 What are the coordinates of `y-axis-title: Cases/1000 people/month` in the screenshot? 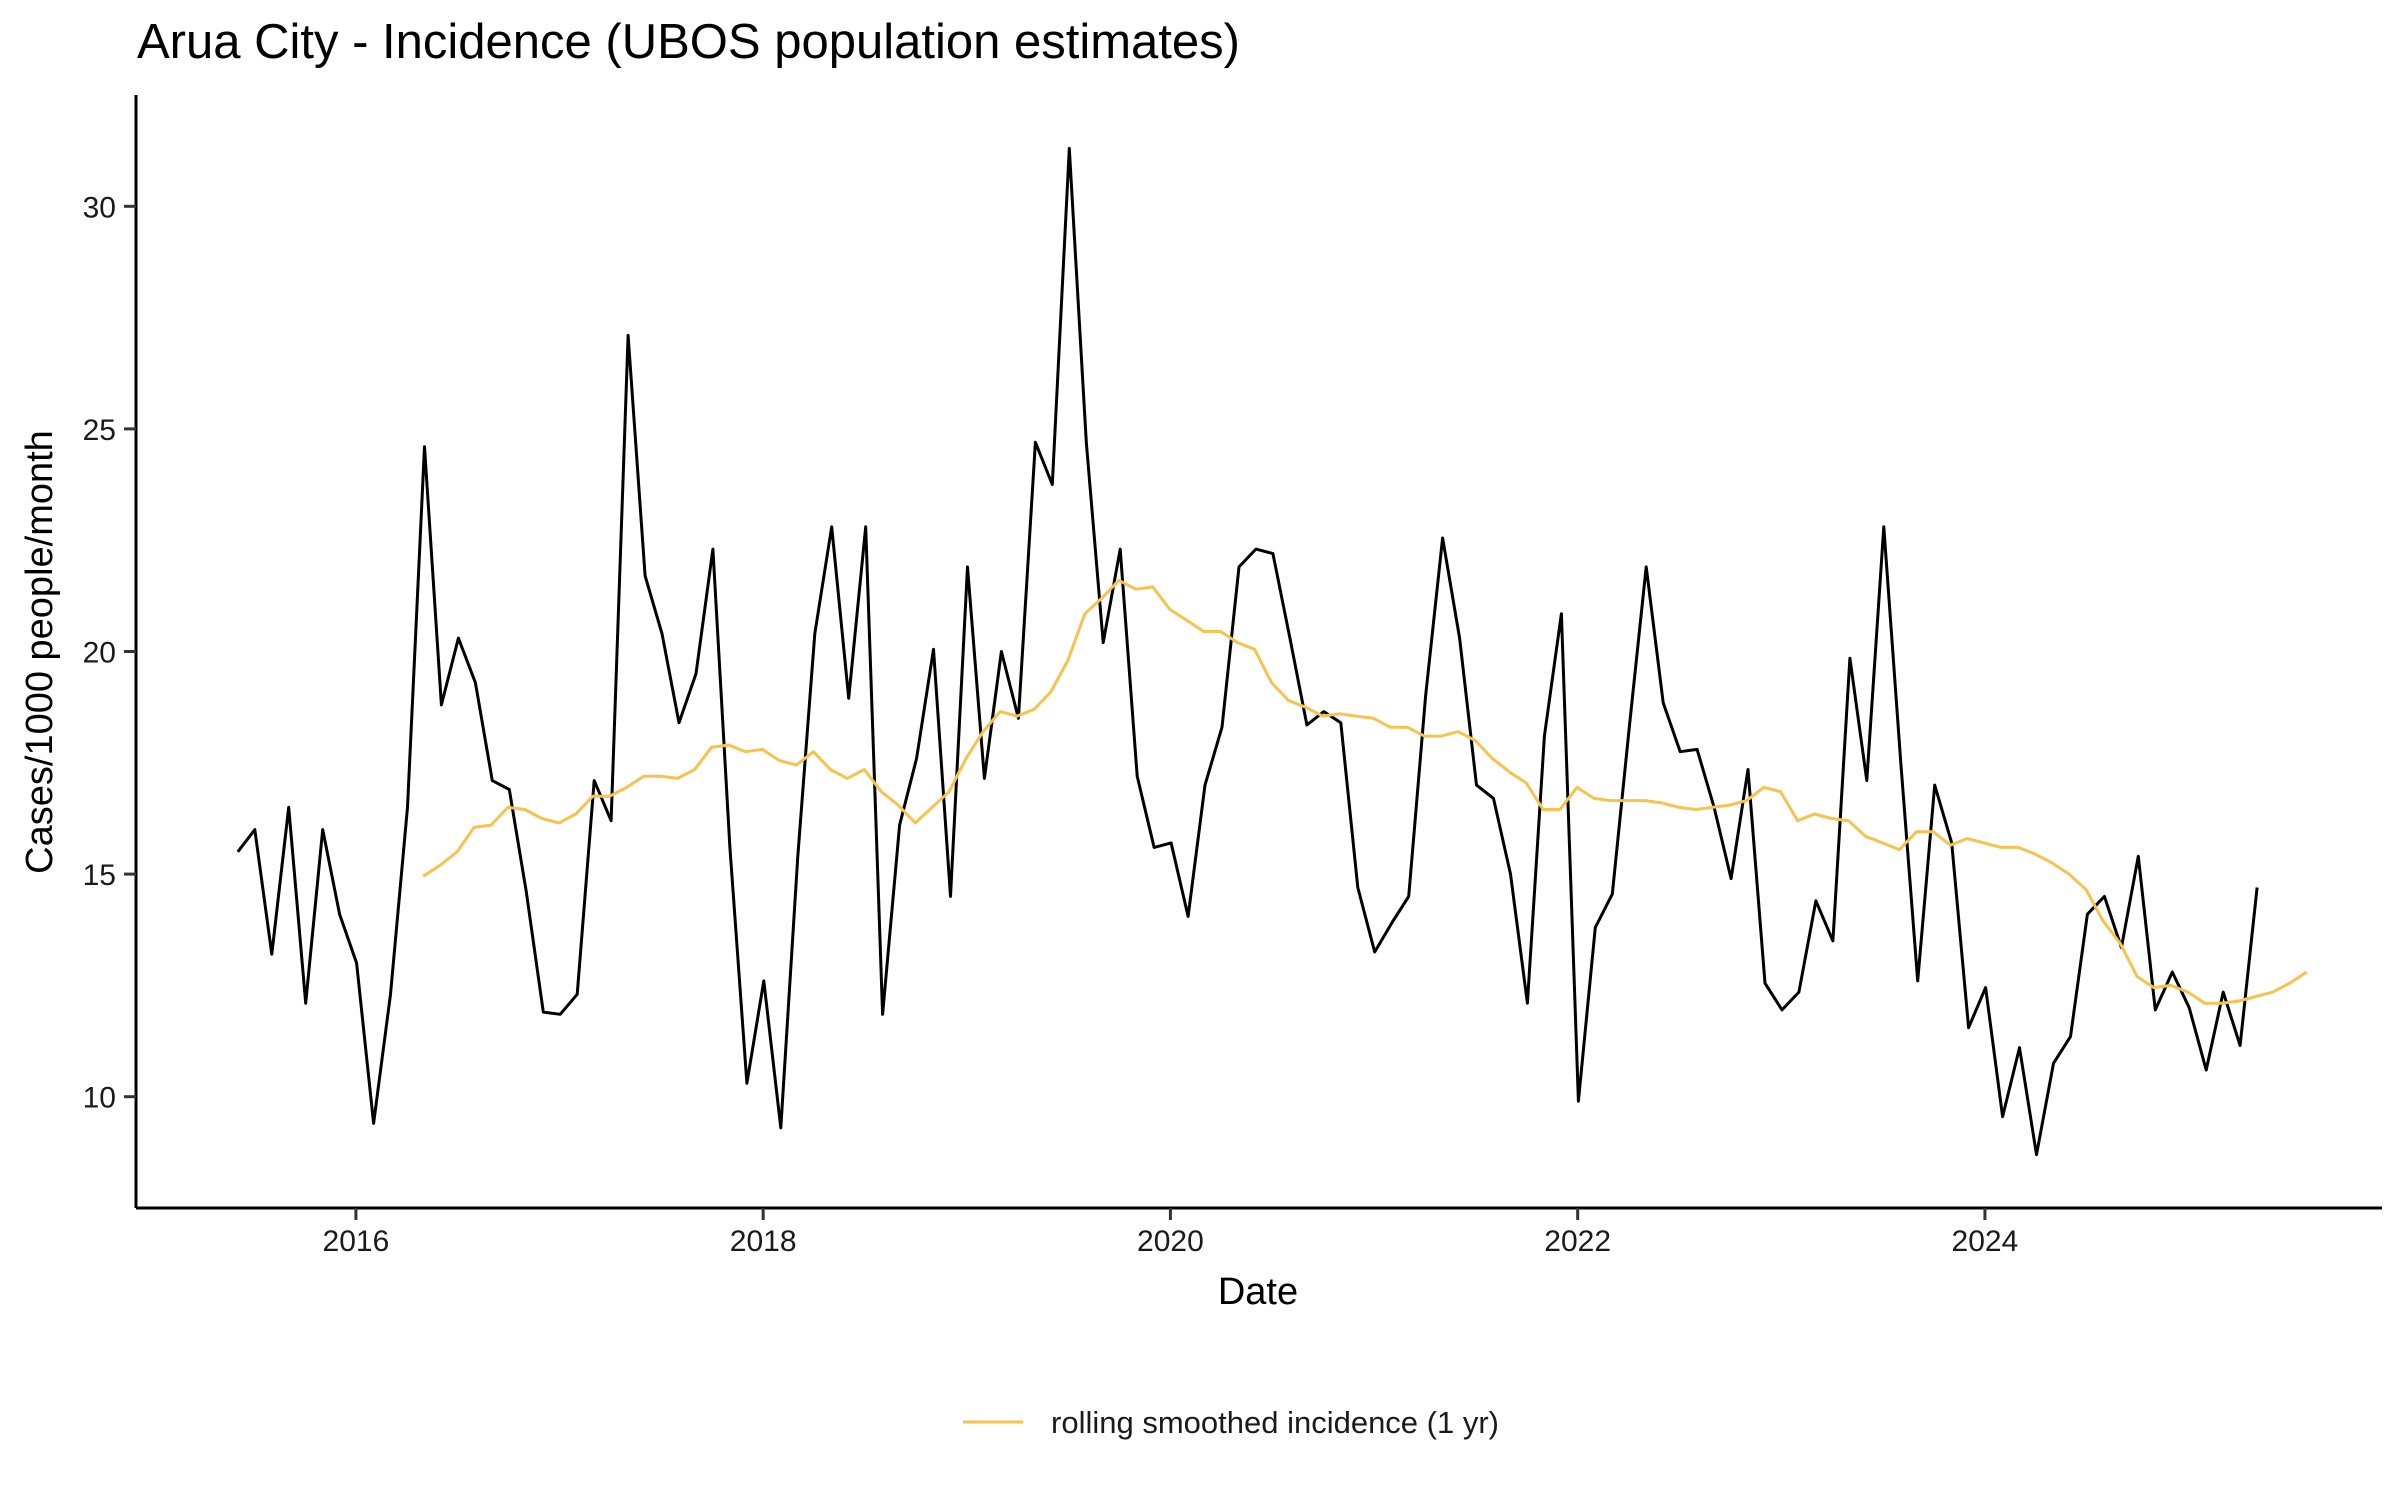 It's located at (40, 652).